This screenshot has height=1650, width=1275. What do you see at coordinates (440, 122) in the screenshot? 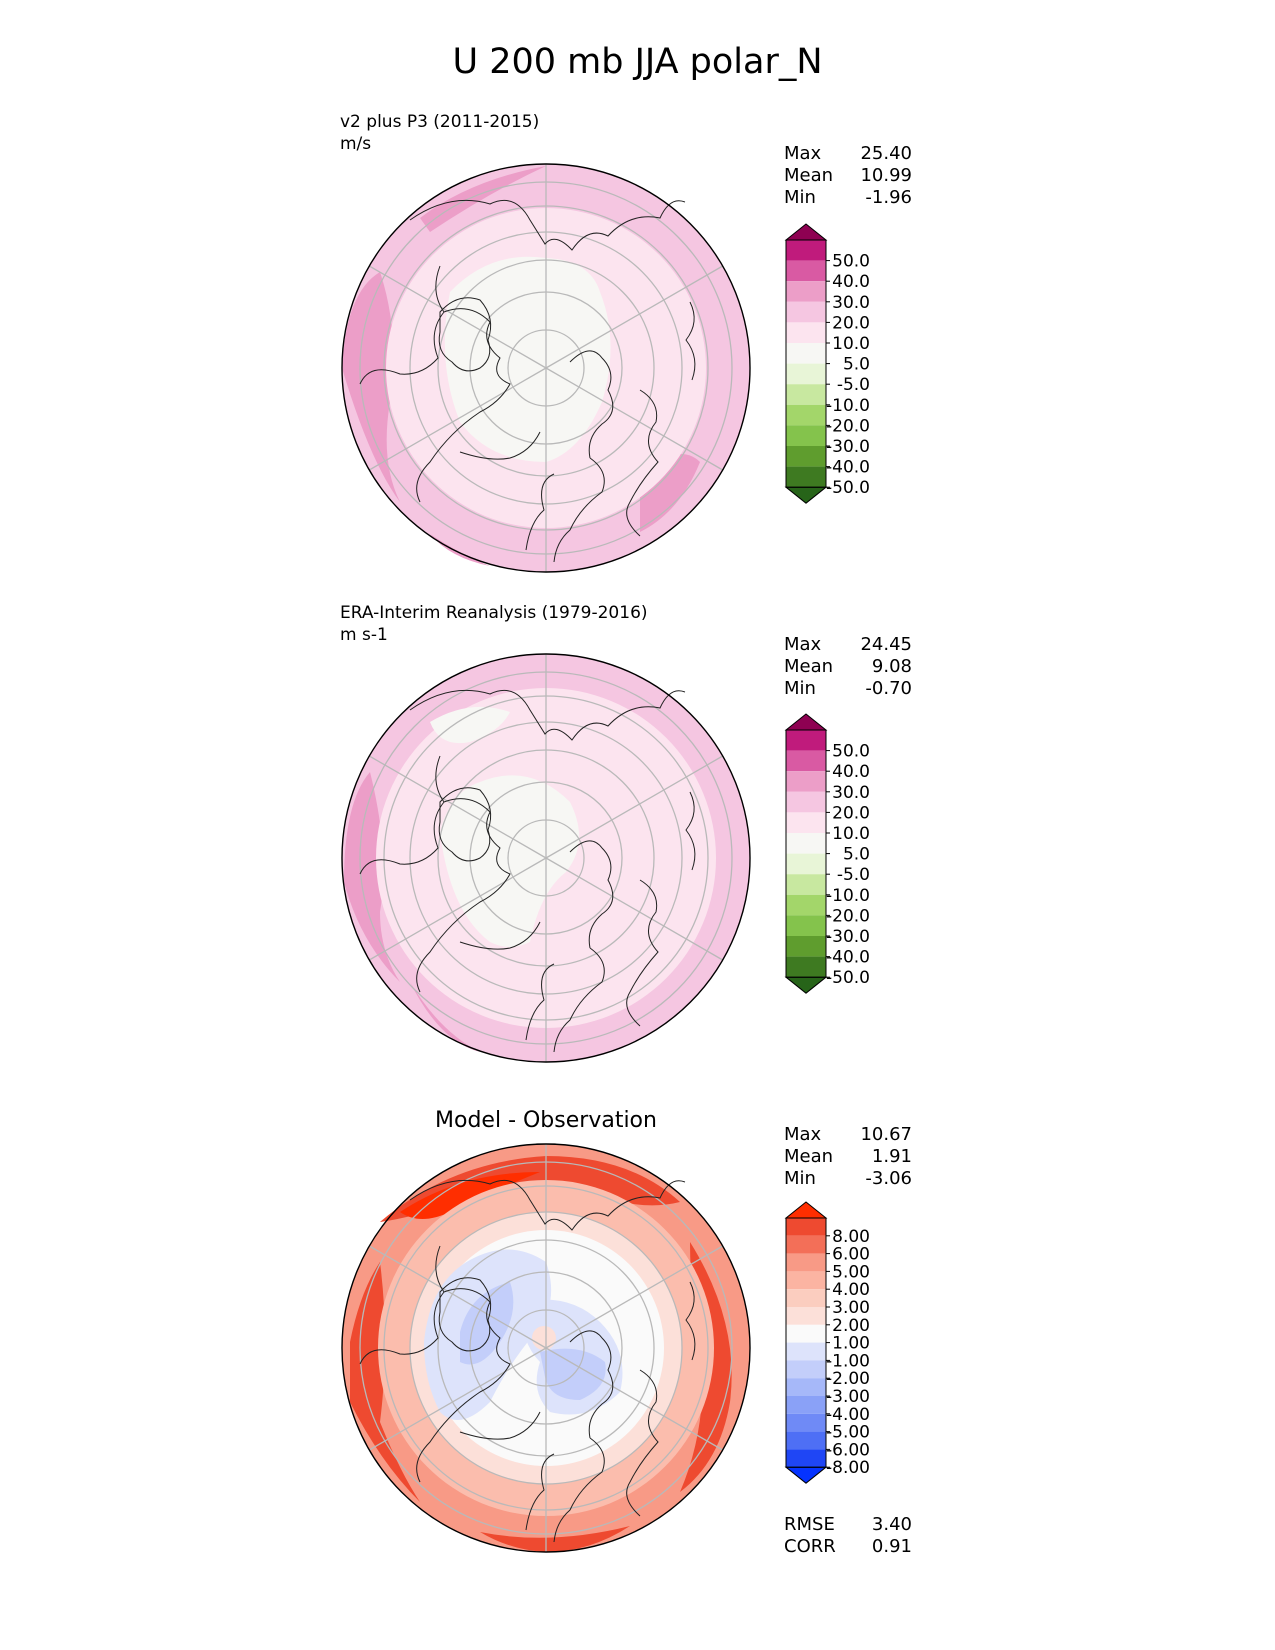
I see `panel-1-name: v2 plus P3 (2011-2015)` at bounding box center [440, 122].